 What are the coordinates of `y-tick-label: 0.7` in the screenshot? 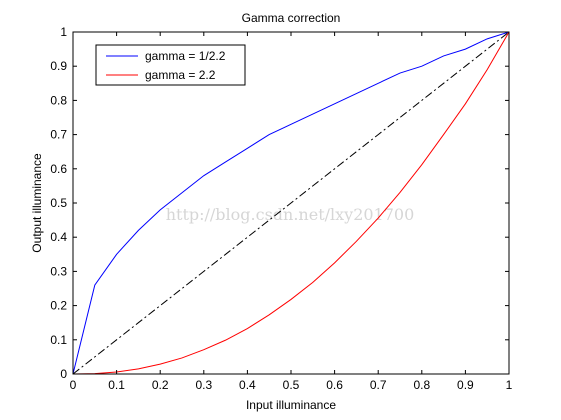 It's located at (58, 135).